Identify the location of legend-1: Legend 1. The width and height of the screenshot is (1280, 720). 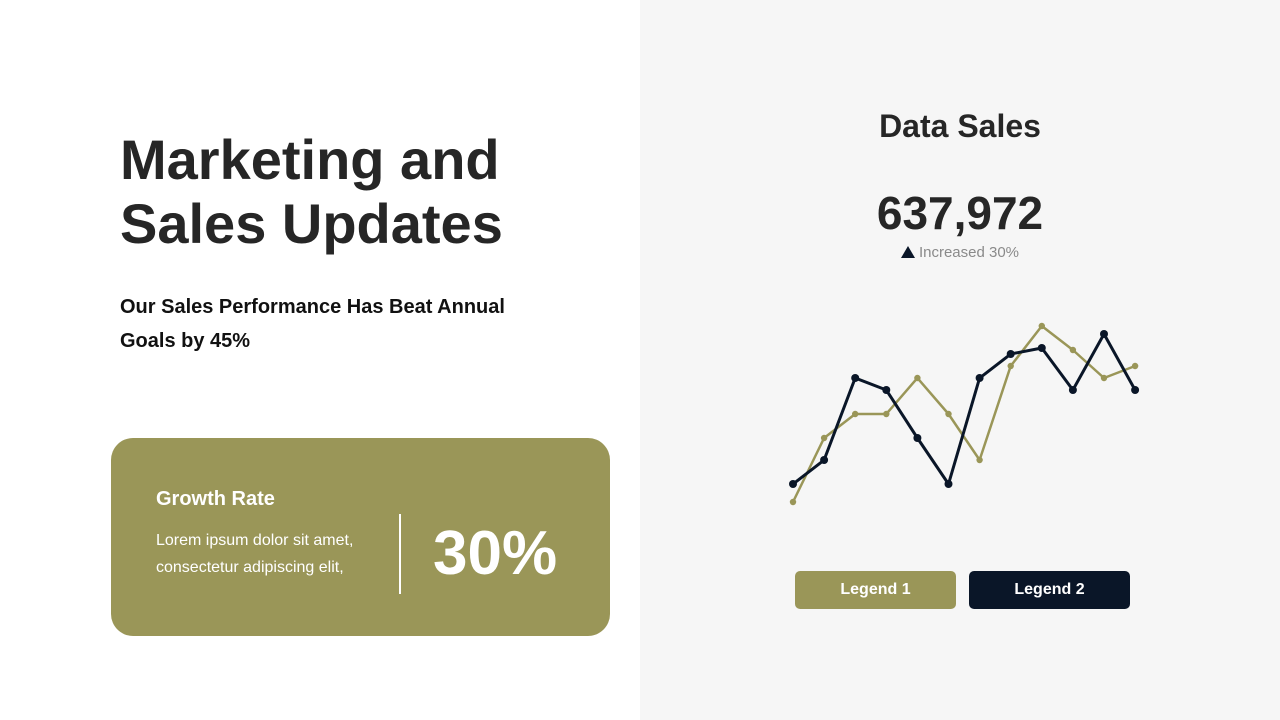
(875, 590).